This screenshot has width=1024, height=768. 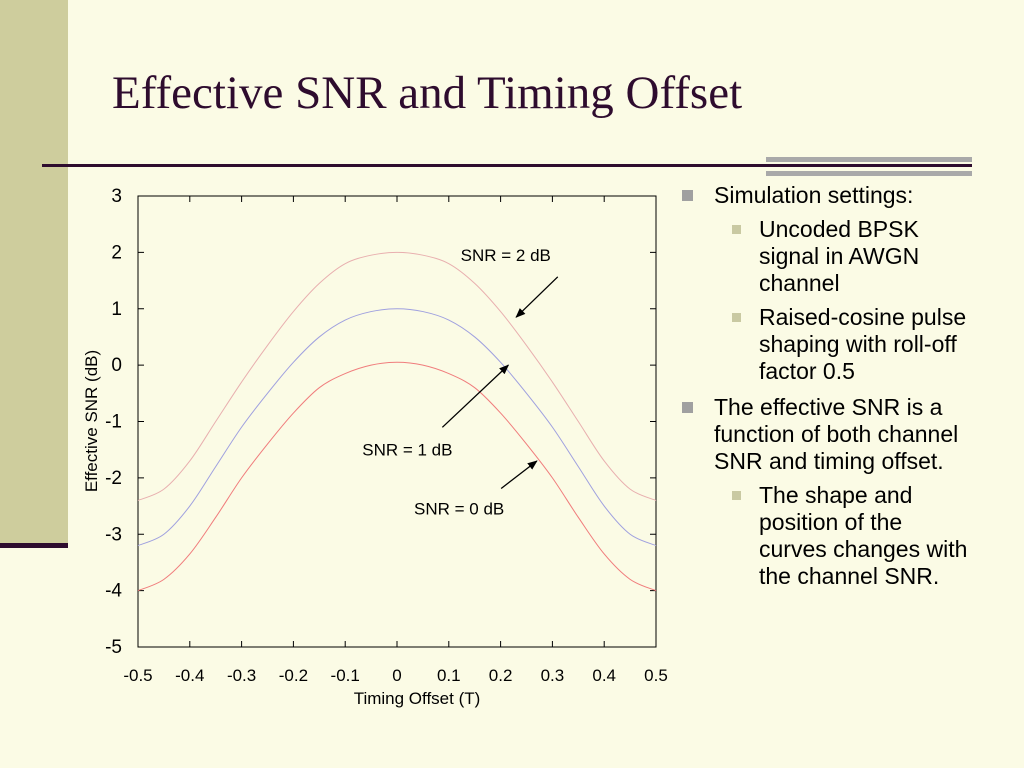 What do you see at coordinates (427, 93) in the screenshot?
I see `slide-title: Effective SNR and Timing Offset` at bounding box center [427, 93].